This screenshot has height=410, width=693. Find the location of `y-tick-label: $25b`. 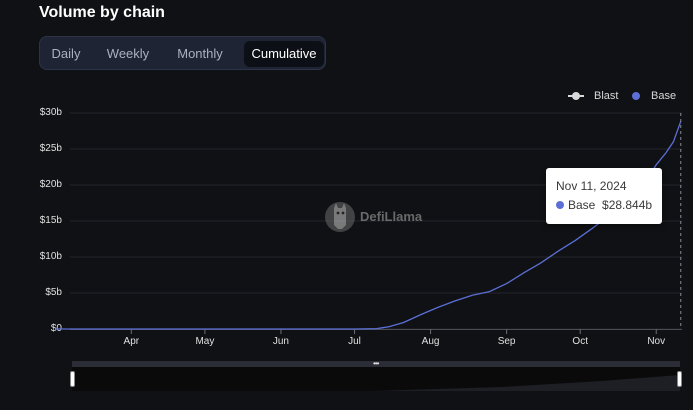

y-tick-label: $25b is located at coordinates (50, 148).